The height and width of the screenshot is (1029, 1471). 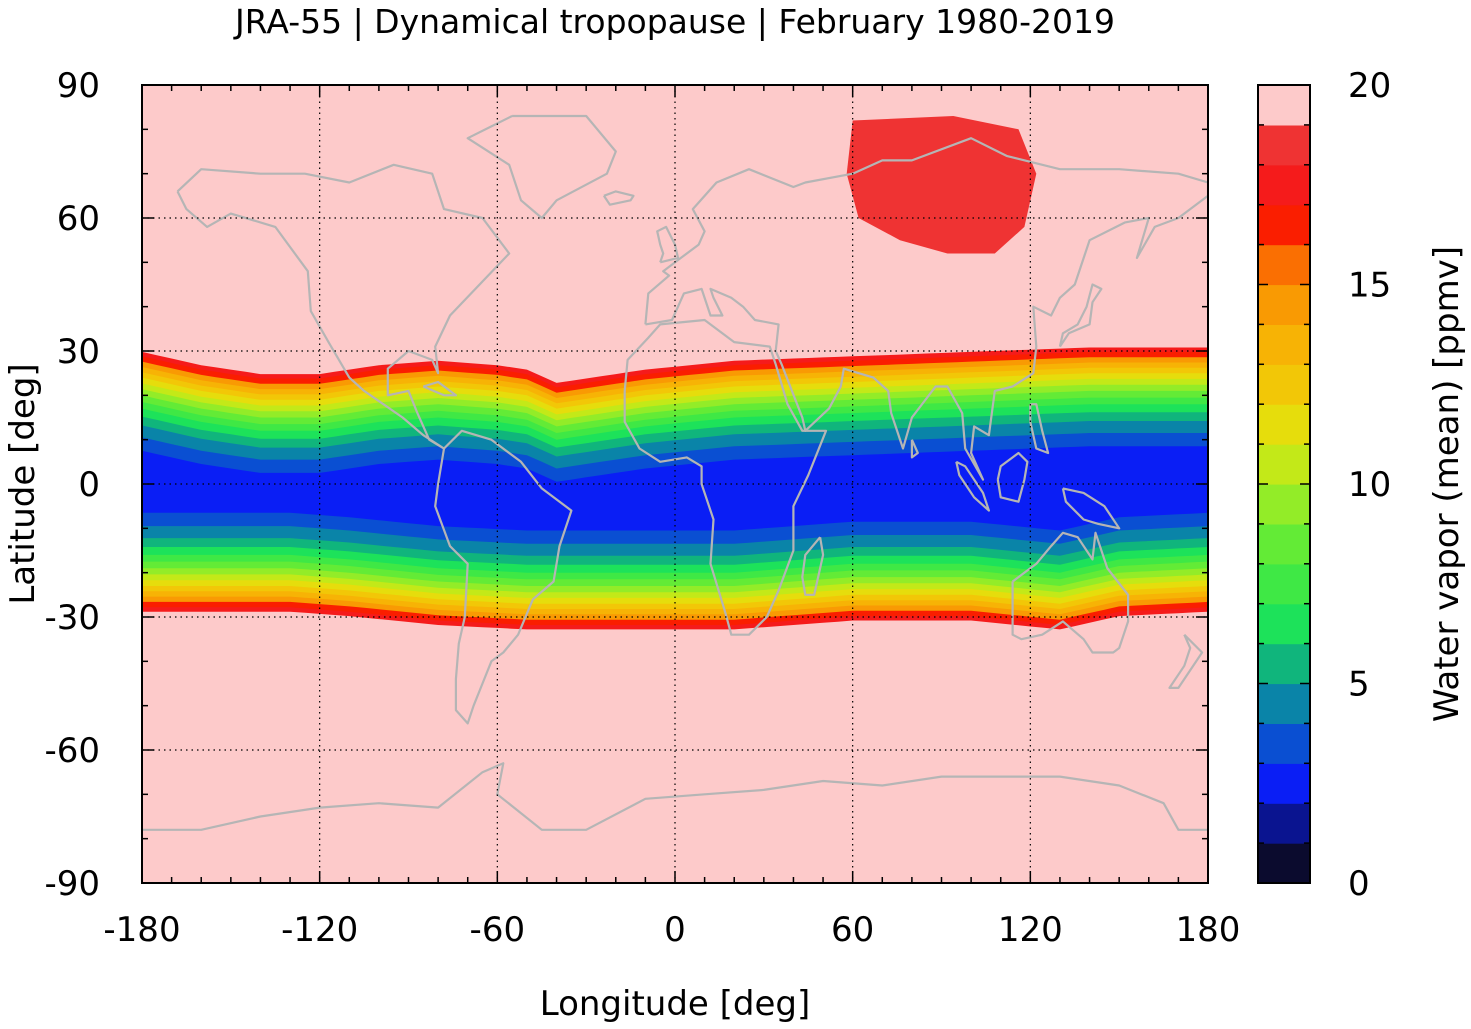 I want to click on coast-sri-lanka, so click(x=914, y=449).